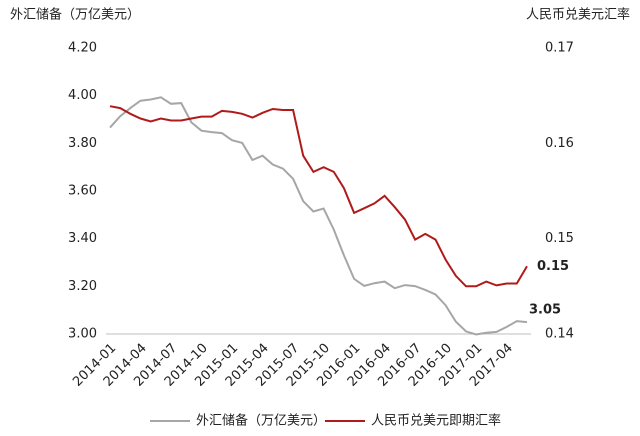  What do you see at coordinates (82, 334) in the screenshot?
I see `y-tick-label: 3.00` at bounding box center [82, 334].